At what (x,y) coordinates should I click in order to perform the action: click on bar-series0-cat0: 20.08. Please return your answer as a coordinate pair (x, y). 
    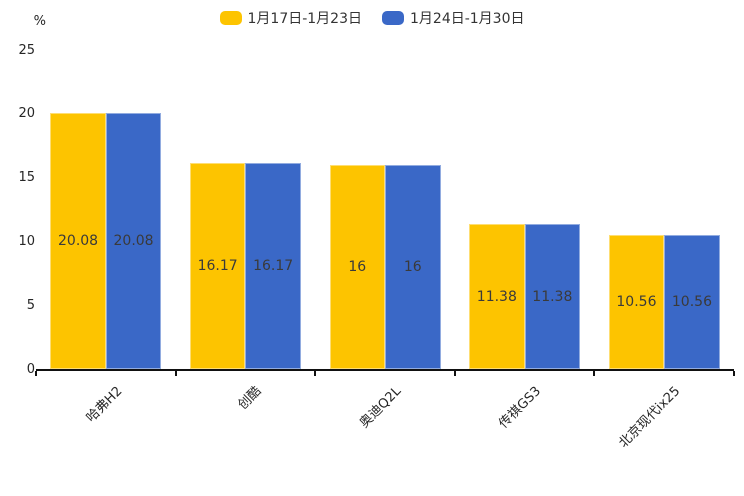
    Looking at the image, I should click on (78, 241).